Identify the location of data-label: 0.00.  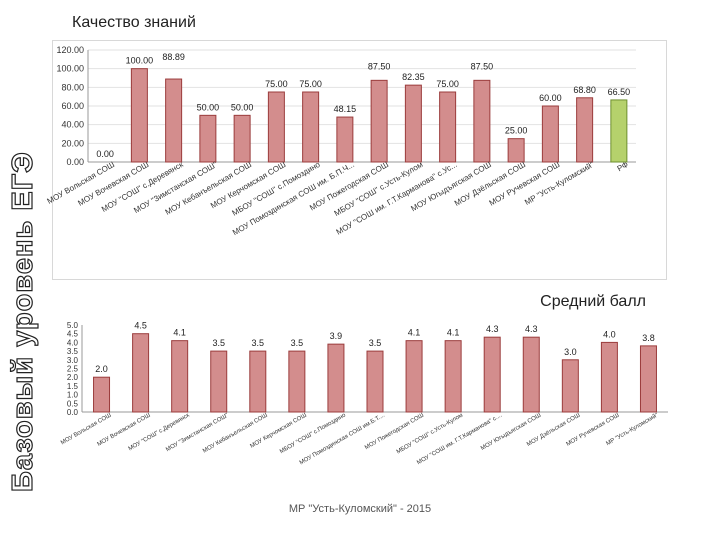
(105, 154).